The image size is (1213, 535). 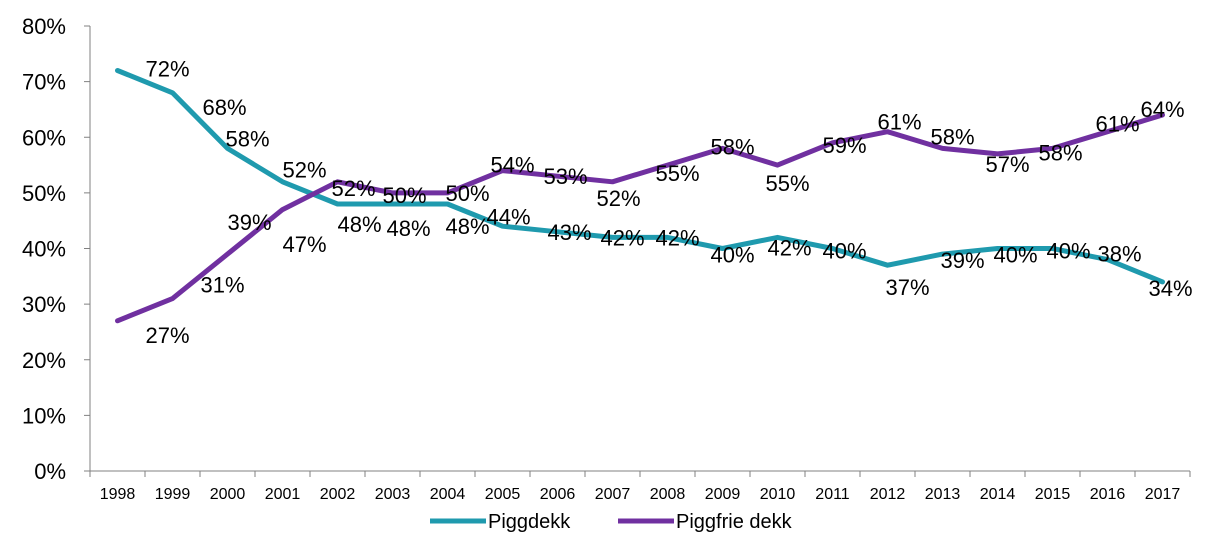 What do you see at coordinates (167, 335) in the screenshot?
I see `data-label-piggfrie-dekk: 27%` at bounding box center [167, 335].